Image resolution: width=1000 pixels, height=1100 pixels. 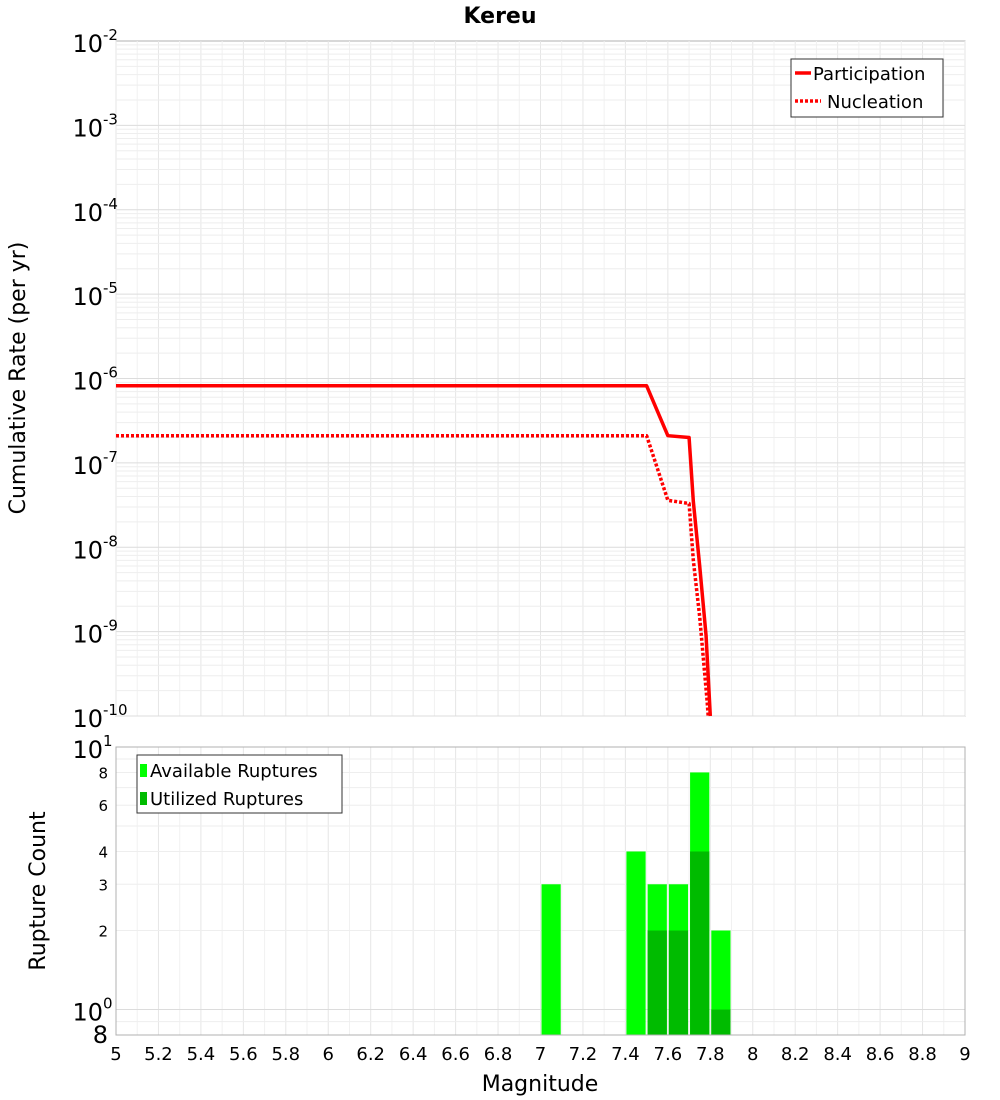 I want to click on rate-y-tick: 10 -10, so click(x=99, y=717).